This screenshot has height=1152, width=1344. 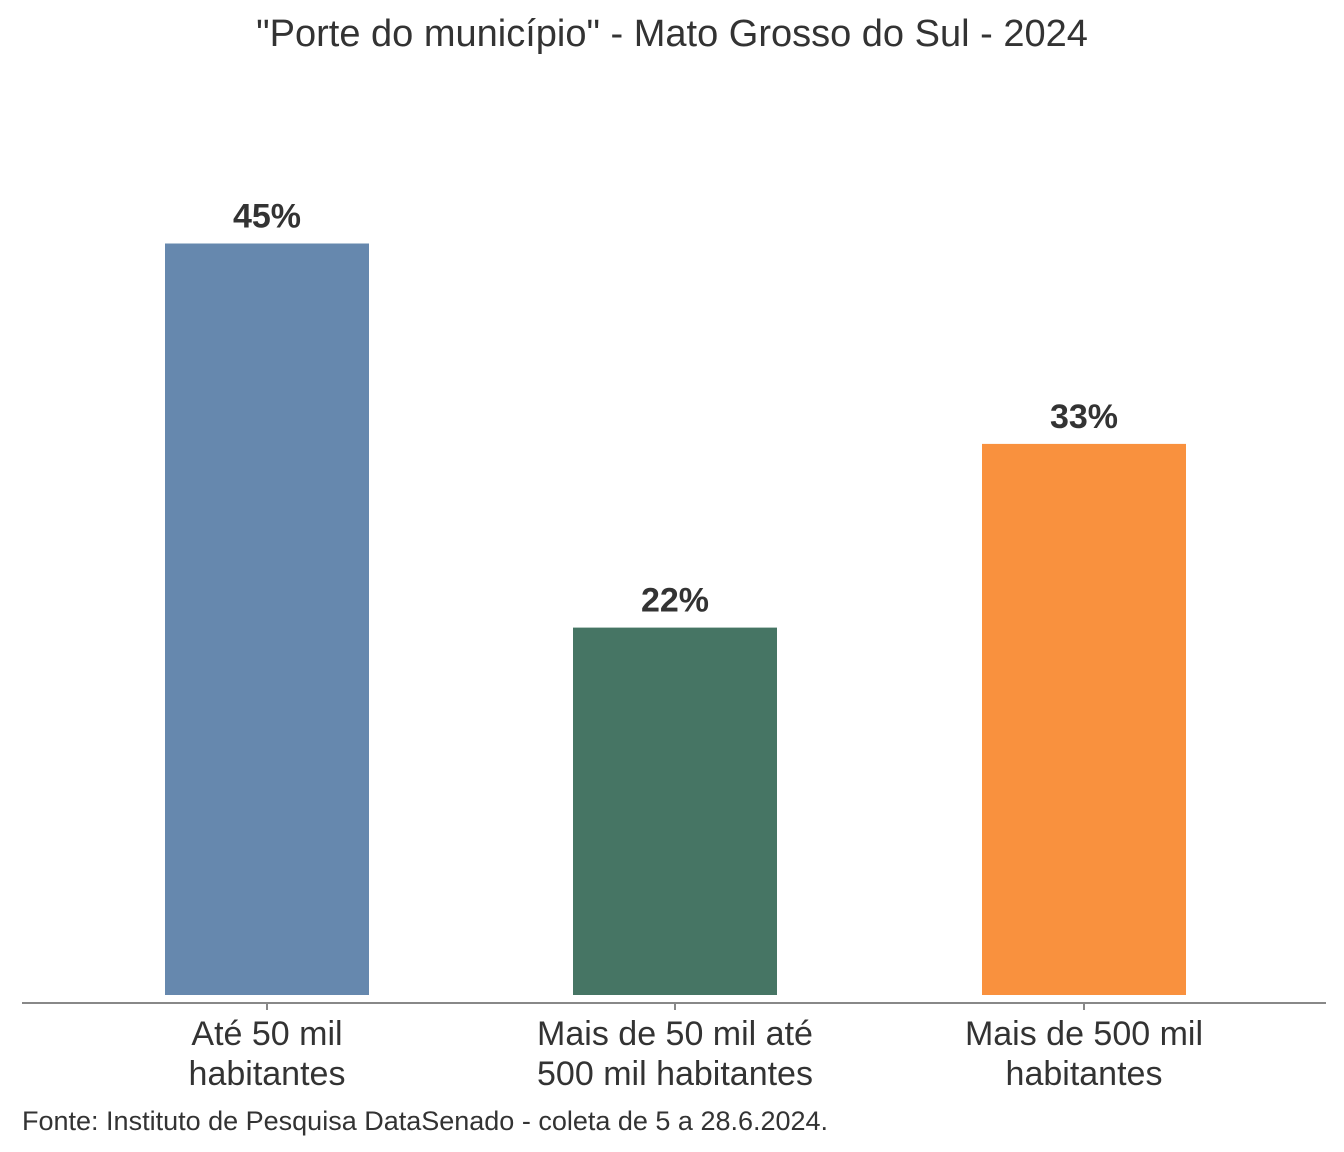 I want to click on x-tick-label-1-line-1: Até 50 mil, so click(x=266, y=1034).